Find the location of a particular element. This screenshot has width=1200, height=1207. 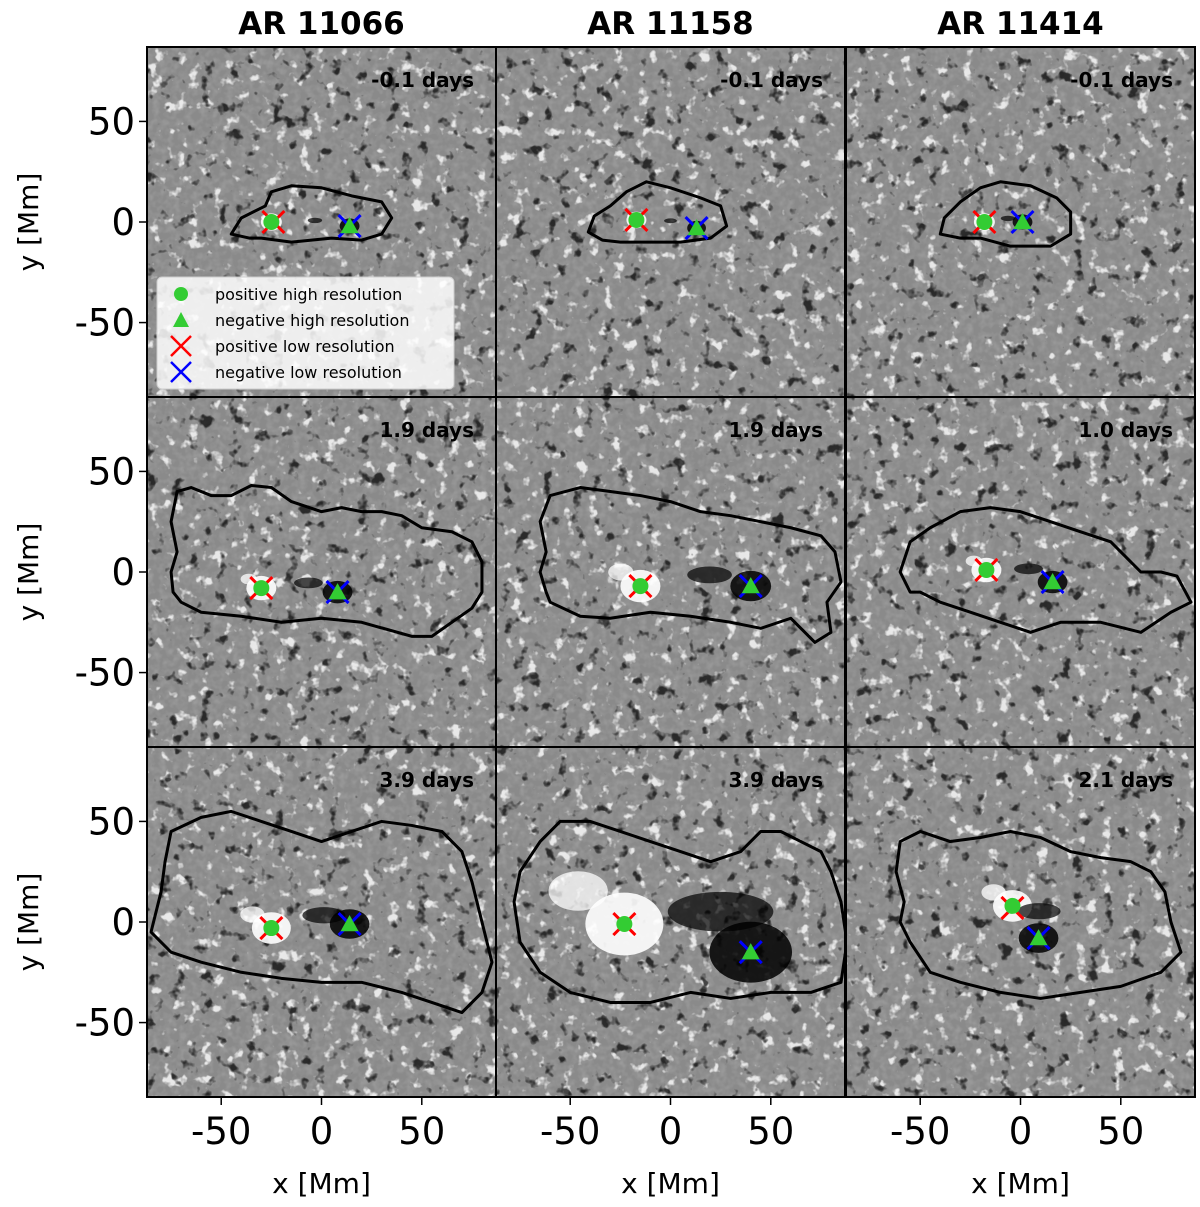

legend-item: negative low resolution is located at coordinates (286, 372).